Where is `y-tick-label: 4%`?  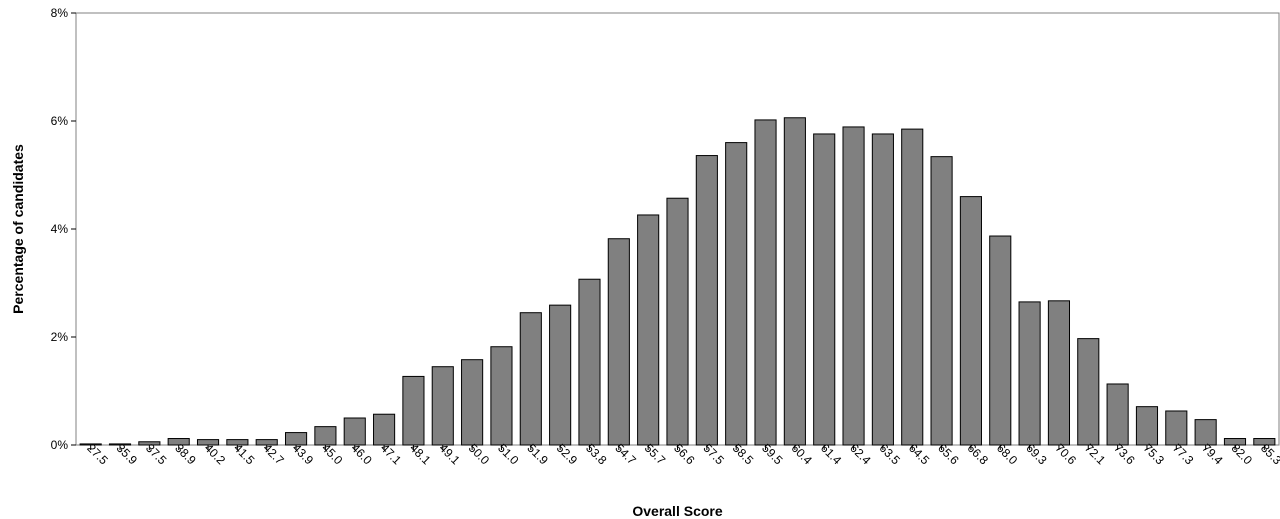 y-tick-label: 4% is located at coordinates (60, 229).